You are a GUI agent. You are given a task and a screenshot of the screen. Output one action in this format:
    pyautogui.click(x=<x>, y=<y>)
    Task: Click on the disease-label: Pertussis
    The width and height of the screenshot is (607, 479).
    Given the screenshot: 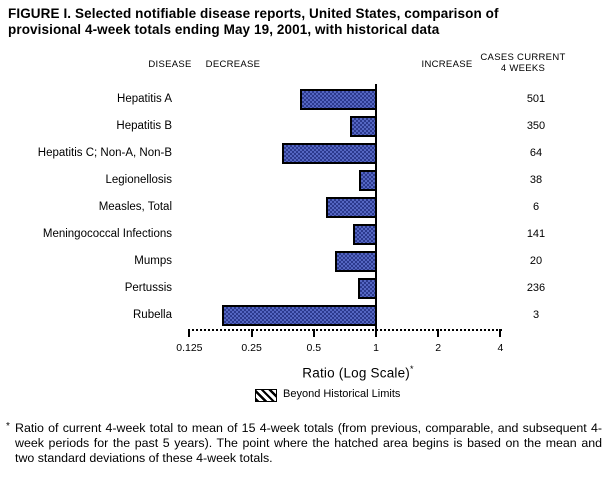 What is the action you would take?
    pyautogui.click(x=148, y=288)
    